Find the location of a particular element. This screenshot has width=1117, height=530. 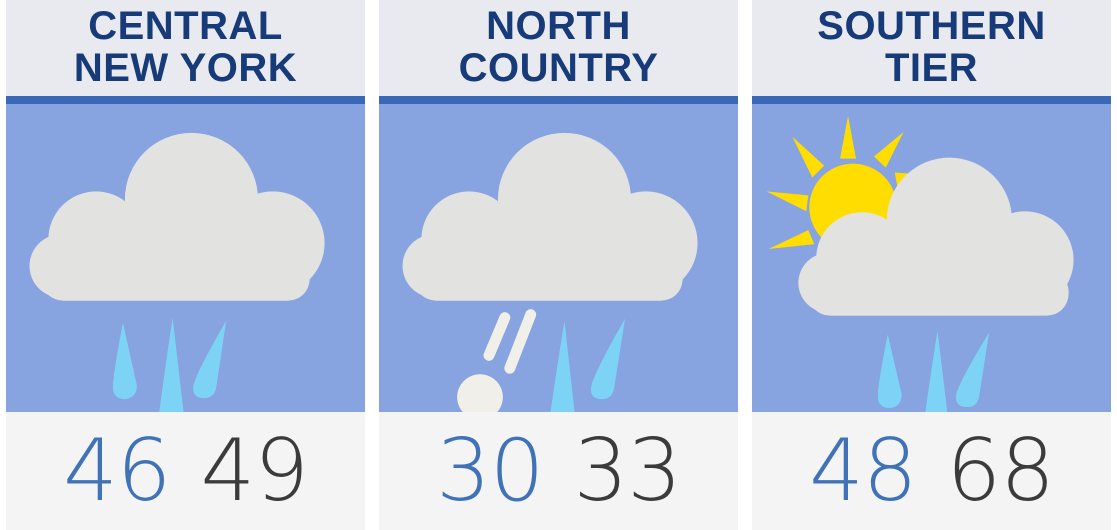

panel-header: CENTRAL NEW YORK is located at coordinates (185, 48).